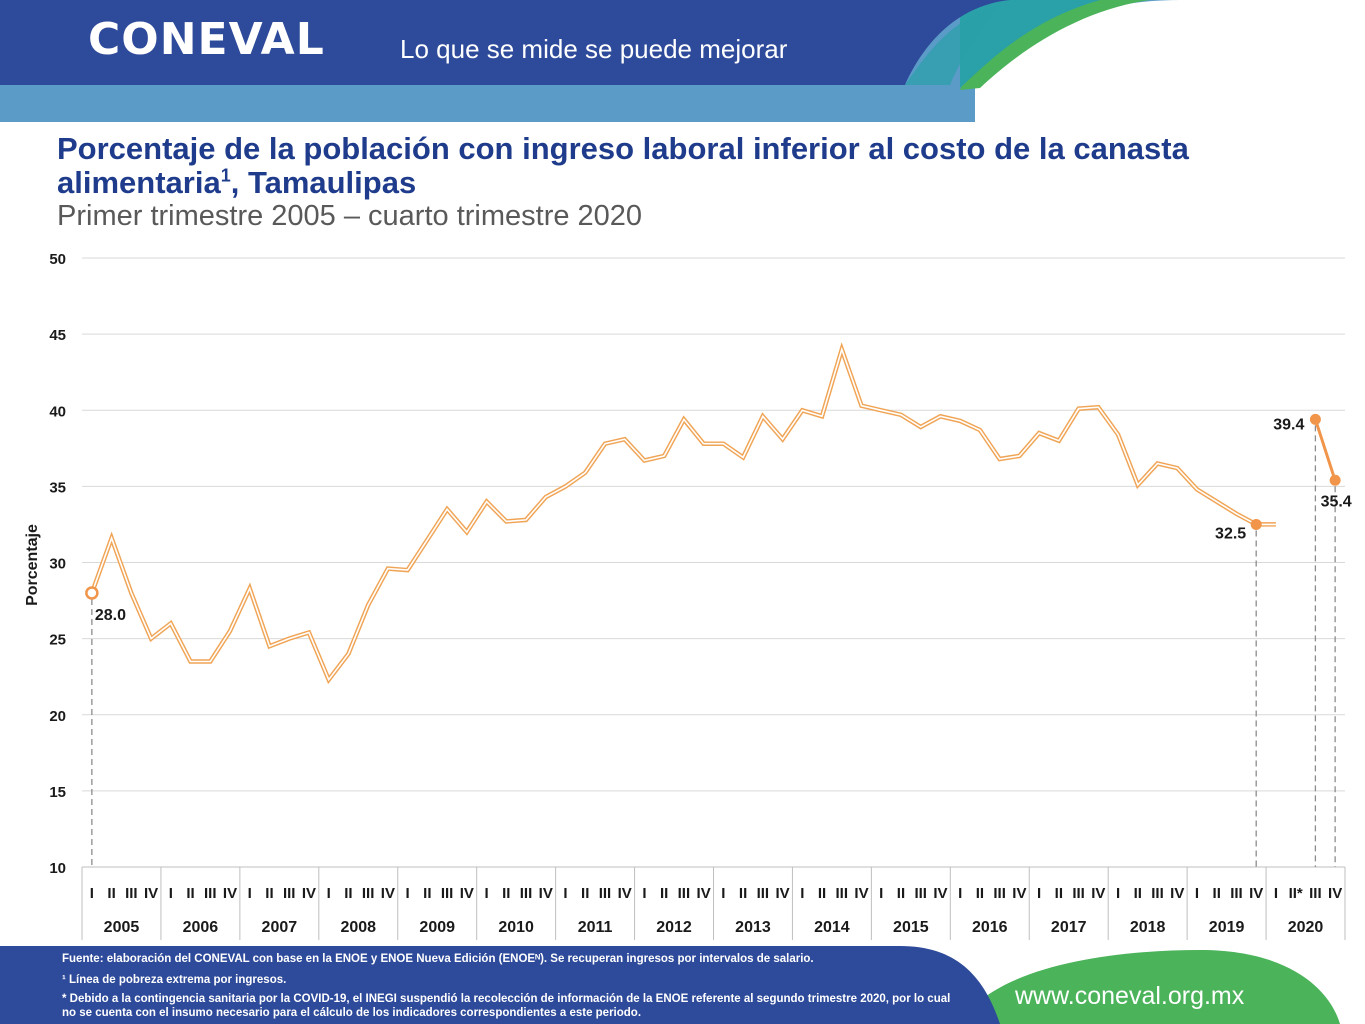 Image resolution: width=1365 pixels, height=1024 pixels. Describe the element at coordinates (225, 175) in the screenshot. I see `chart-title-sup: 1` at that location.